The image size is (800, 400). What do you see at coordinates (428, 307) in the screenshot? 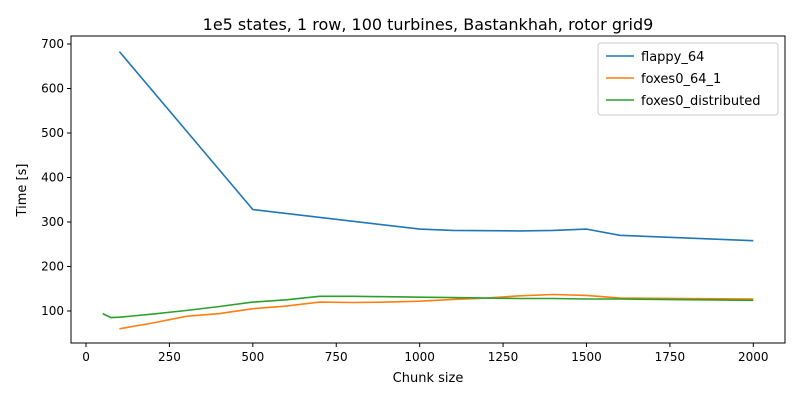
I see `series-line-foxes0-distributed` at bounding box center [428, 307].